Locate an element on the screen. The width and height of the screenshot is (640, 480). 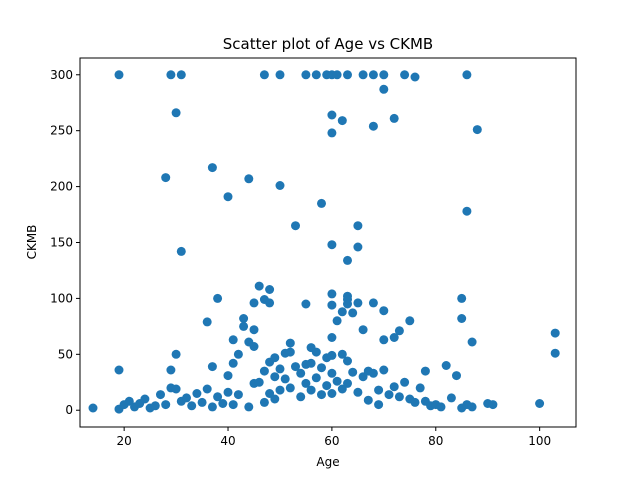
y-tick-label: 300 is located at coordinates (61, 75).